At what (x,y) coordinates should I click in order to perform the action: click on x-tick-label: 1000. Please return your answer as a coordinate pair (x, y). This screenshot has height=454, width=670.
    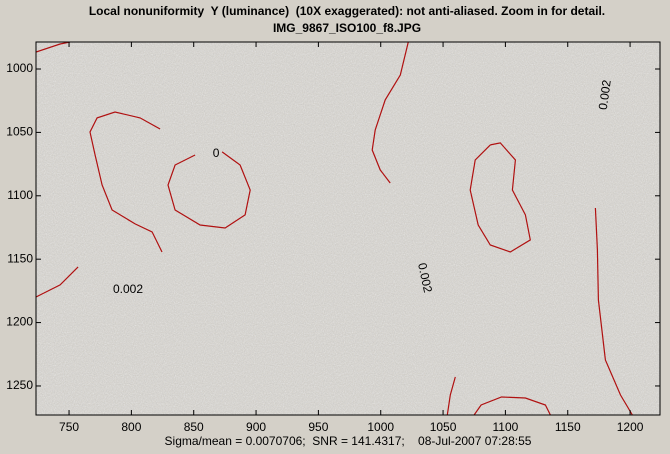
    Looking at the image, I should click on (380, 427).